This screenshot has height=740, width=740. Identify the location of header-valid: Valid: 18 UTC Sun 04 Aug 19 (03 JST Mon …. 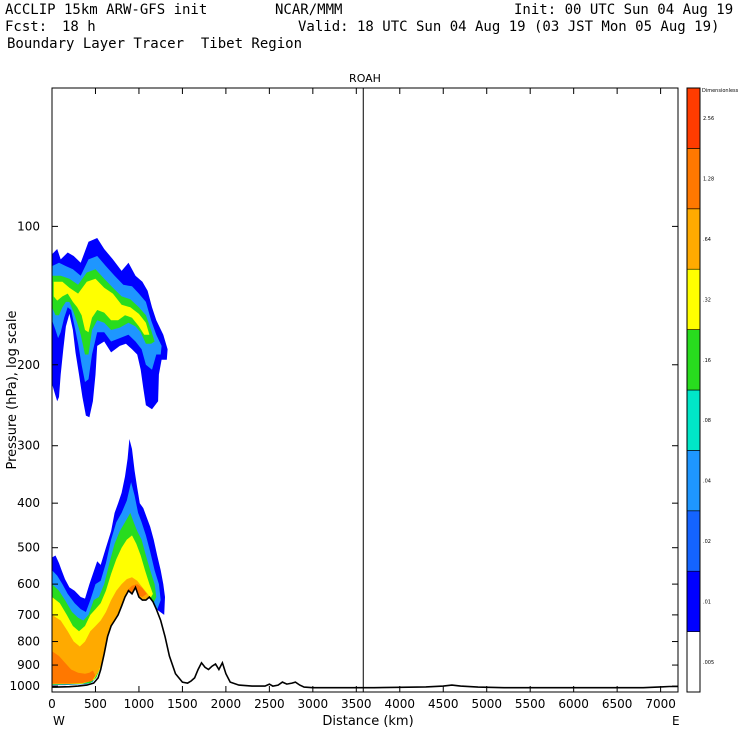
(509, 27).